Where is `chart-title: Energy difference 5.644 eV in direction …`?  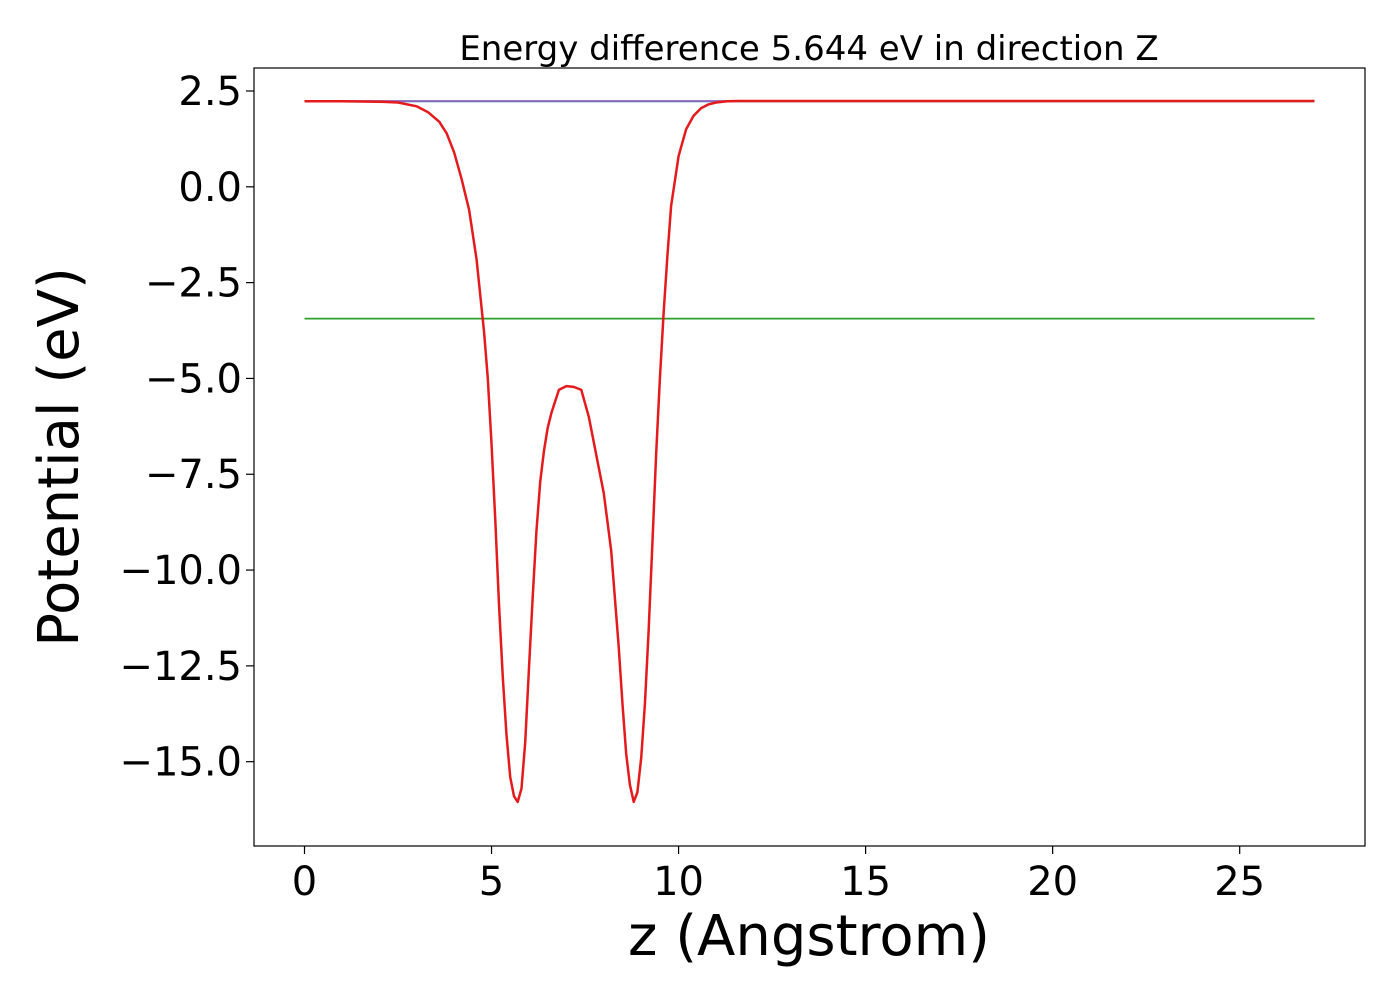 chart-title: Energy difference 5.644 eV in direction … is located at coordinates (808, 49).